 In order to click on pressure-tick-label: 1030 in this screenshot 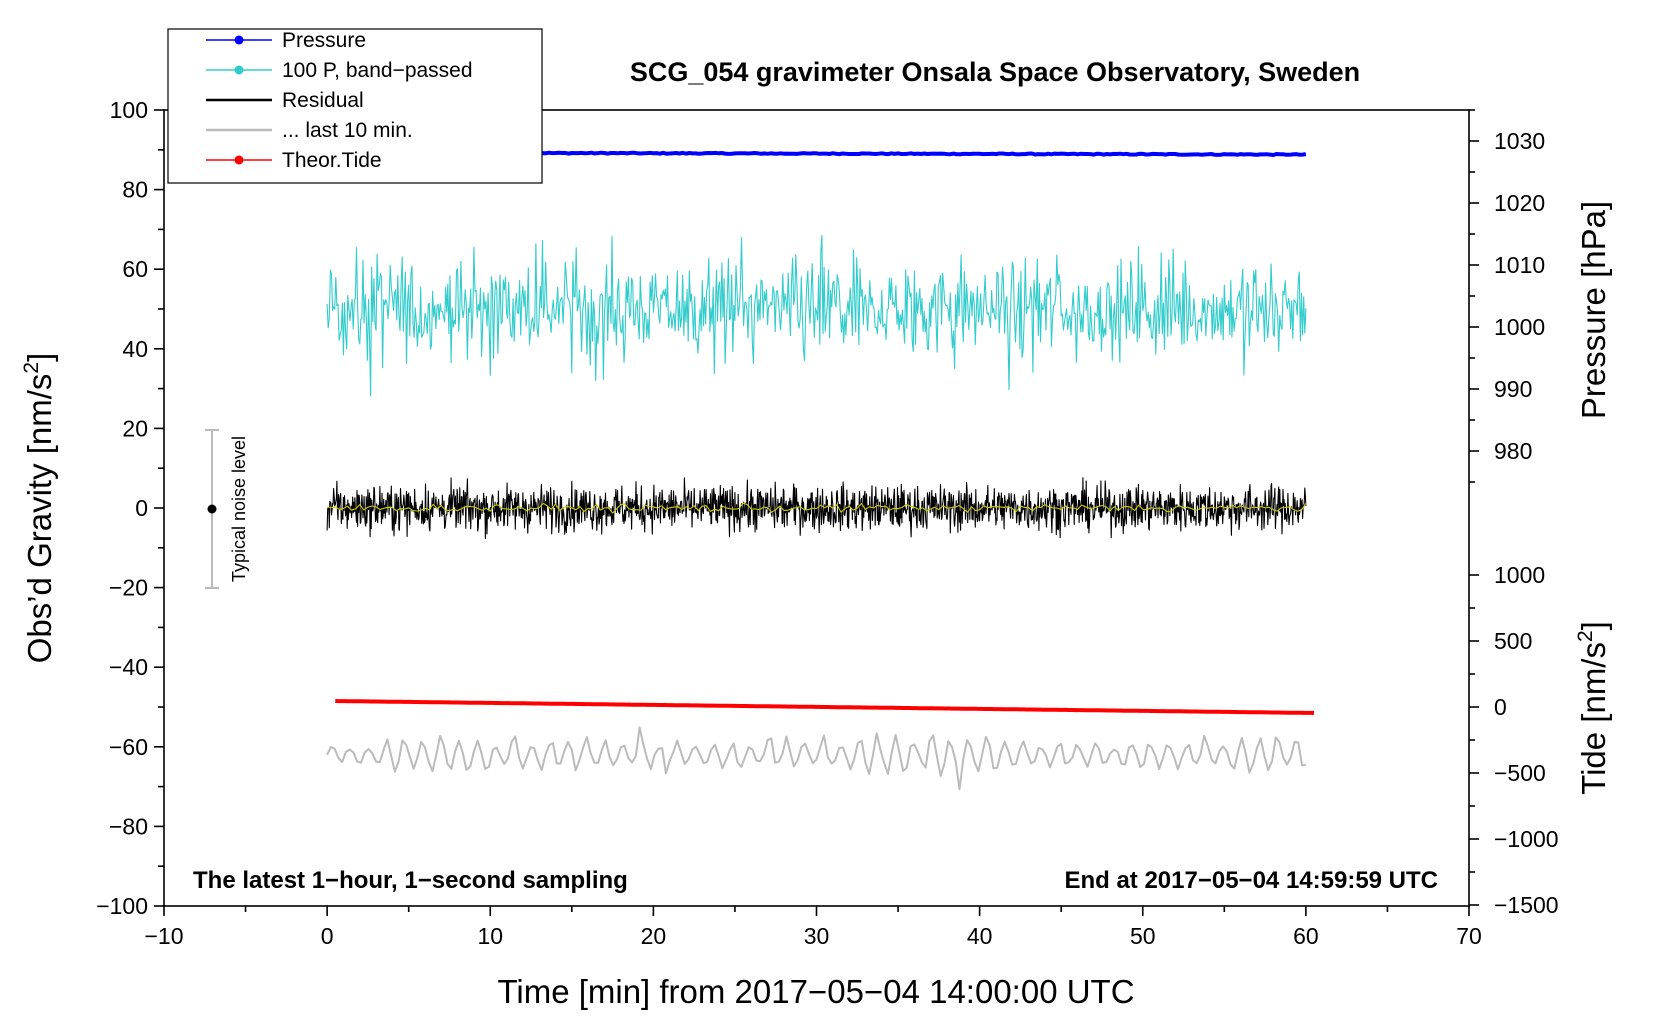, I will do `click(1519, 141)`.